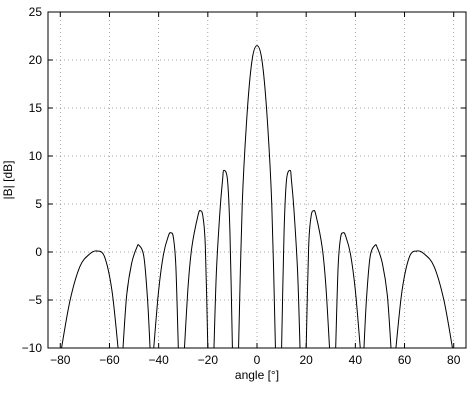  Describe the element at coordinates (36, 60) in the screenshot. I see `y-tick-label: 20` at that location.